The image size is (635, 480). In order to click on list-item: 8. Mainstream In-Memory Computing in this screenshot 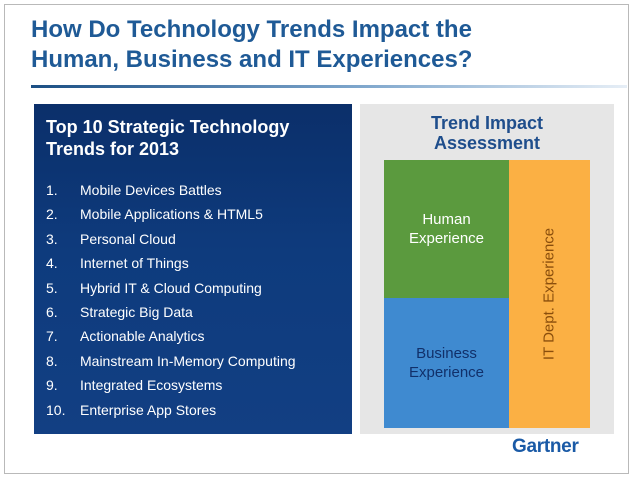, I will do `click(171, 361)`.